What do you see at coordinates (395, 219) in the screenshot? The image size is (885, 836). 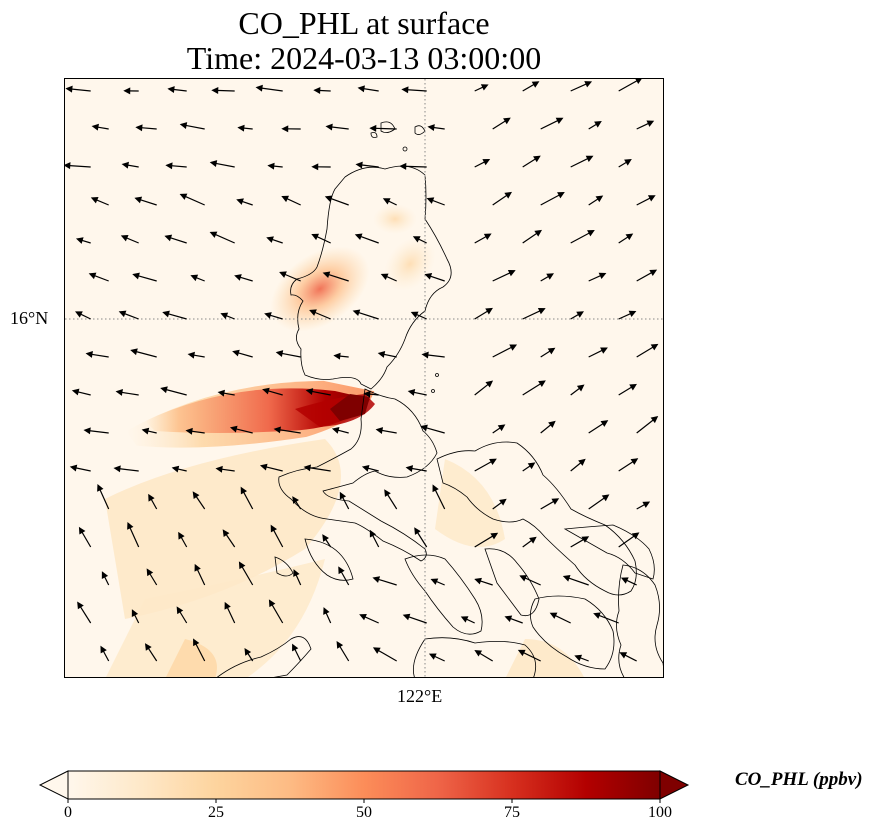 I see `co-plume-north-top` at bounding box center [395, 219].